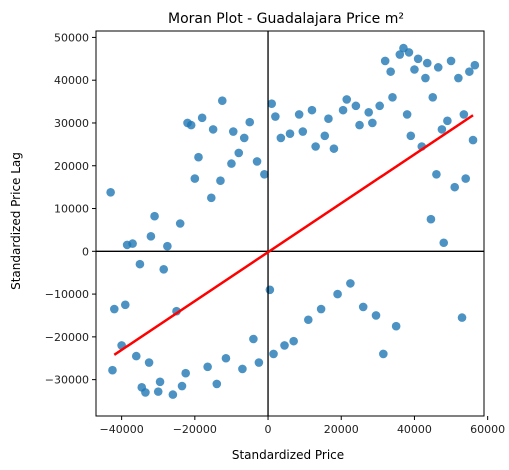 The image size is (509, 470). I want to click on x-tick-label: 20000, so click(341, 429).